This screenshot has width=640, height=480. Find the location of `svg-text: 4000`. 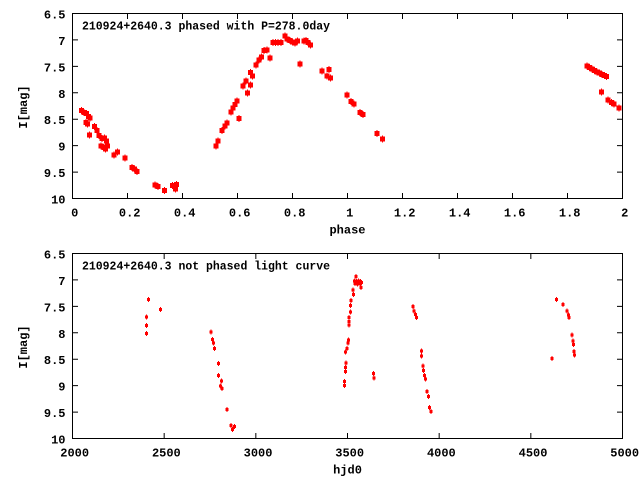

svg-text: 4000 is located at coordinates (441, 454).